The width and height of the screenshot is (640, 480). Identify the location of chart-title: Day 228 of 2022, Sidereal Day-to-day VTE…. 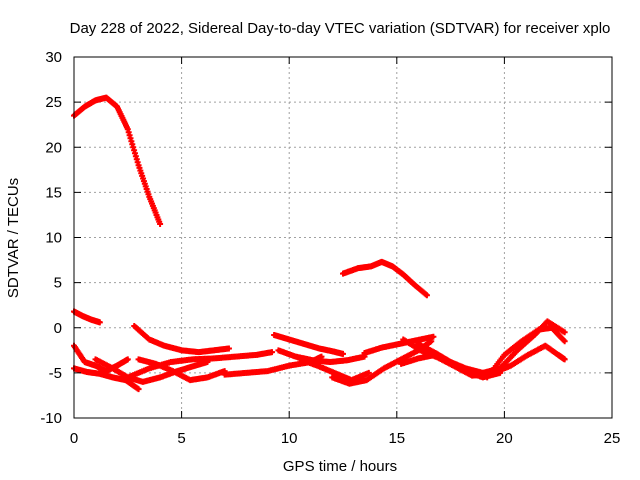
(340, 28).